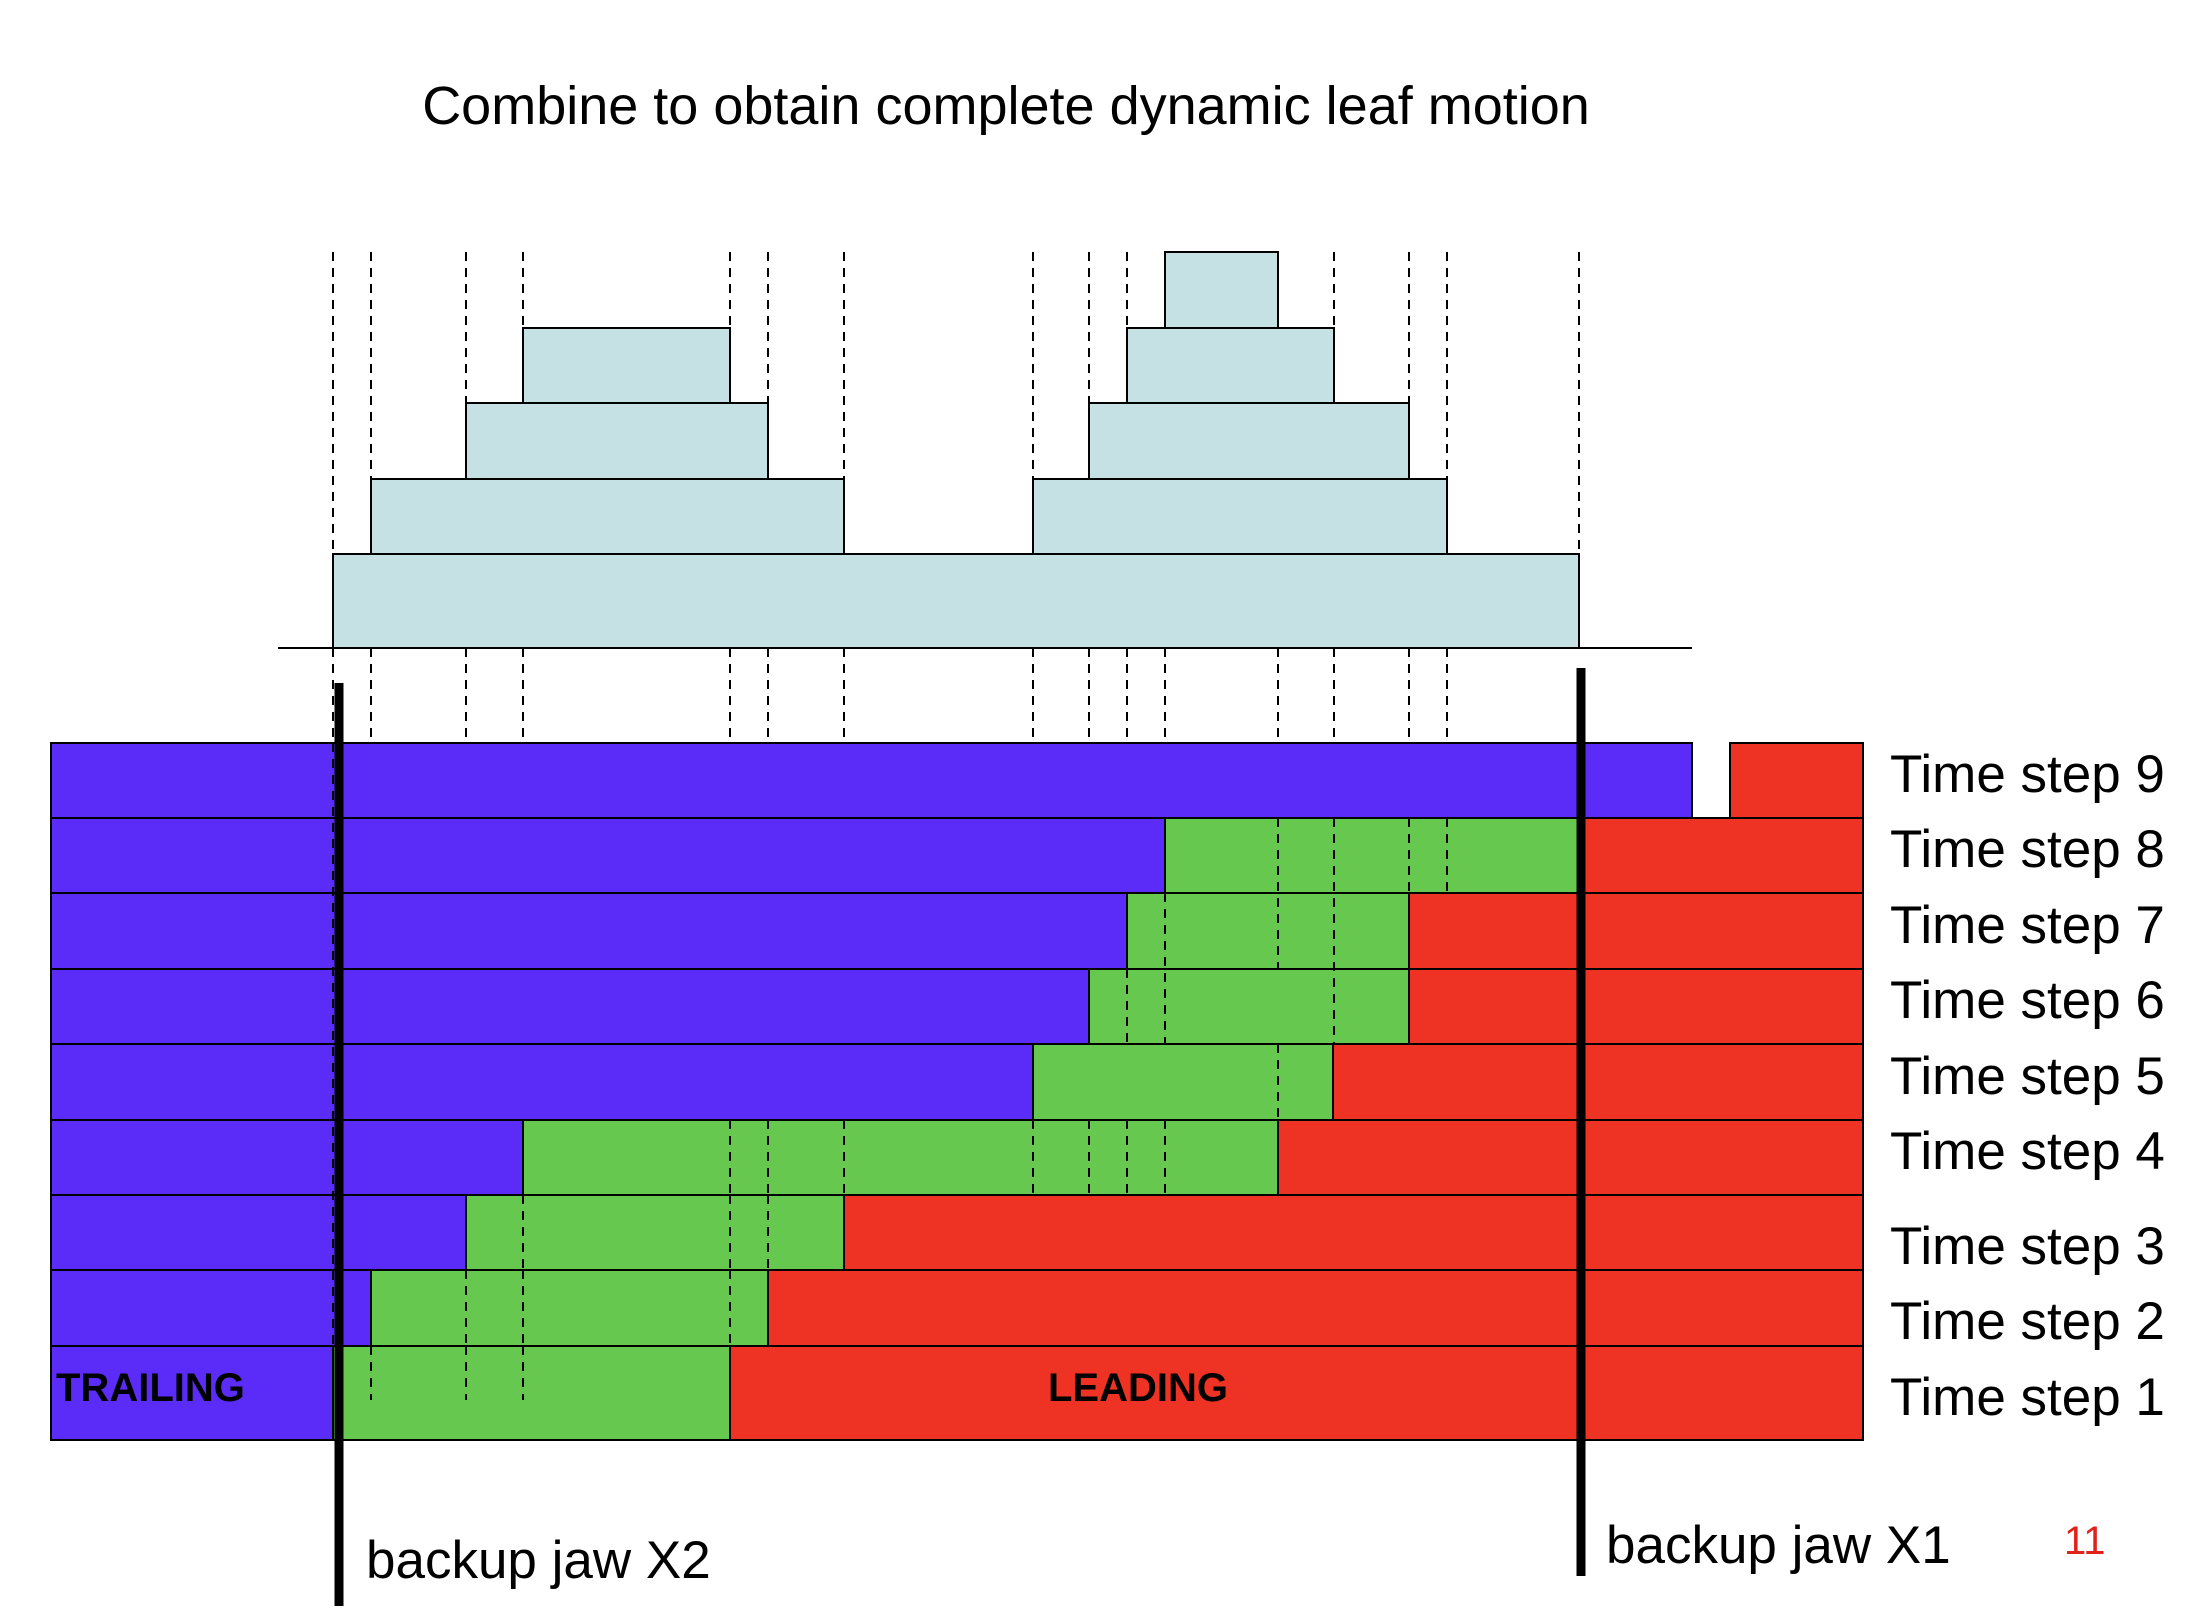 The height and width of the screenshot is (1608, 2198). Describe the element at coordinates (2027, 925) in the screenshot. I see `time-step-label: Time step 7` at that location.